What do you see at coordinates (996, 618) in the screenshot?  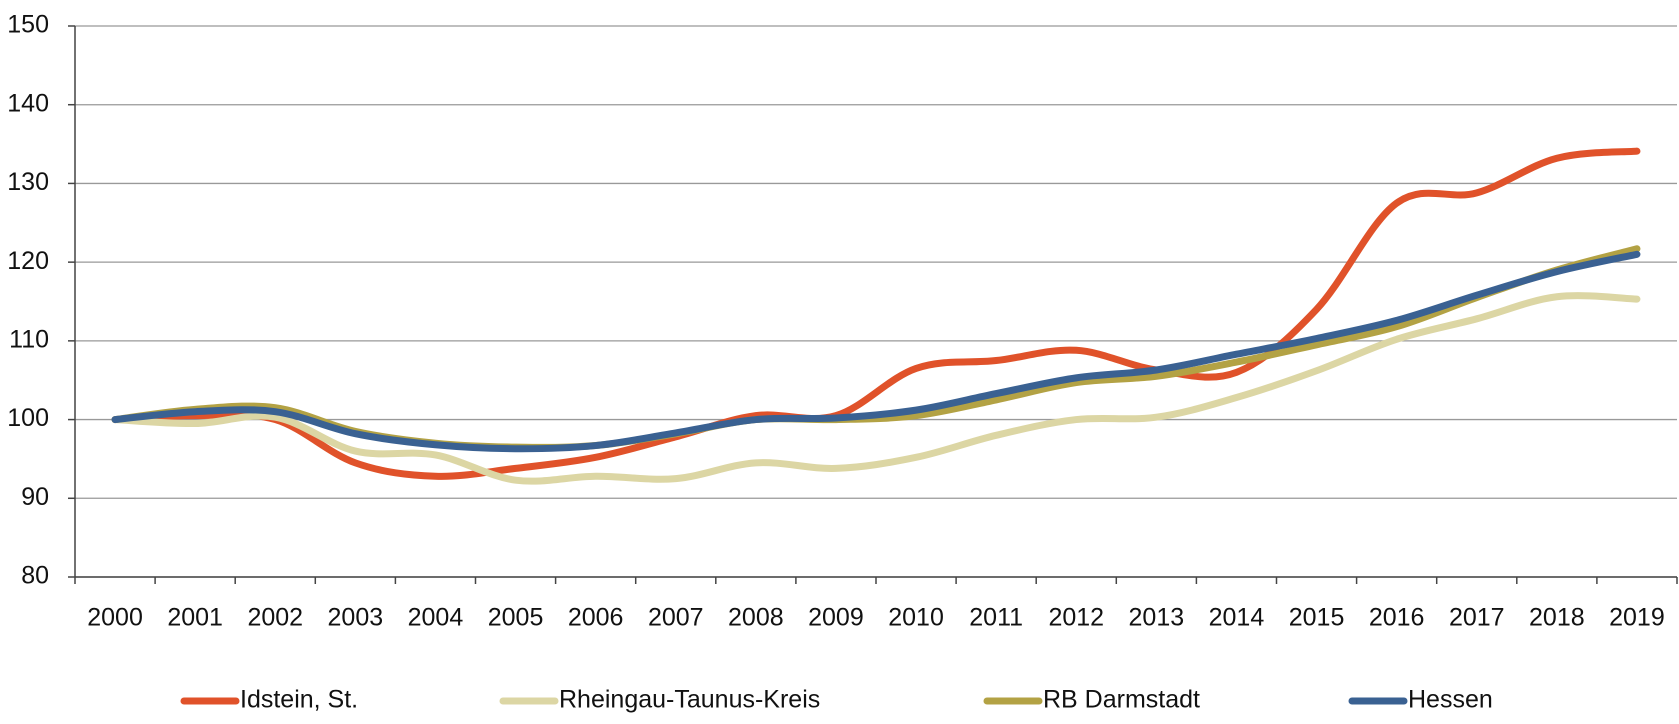 I see `x-tick-label: 2011` at bounding box center [996, 618].